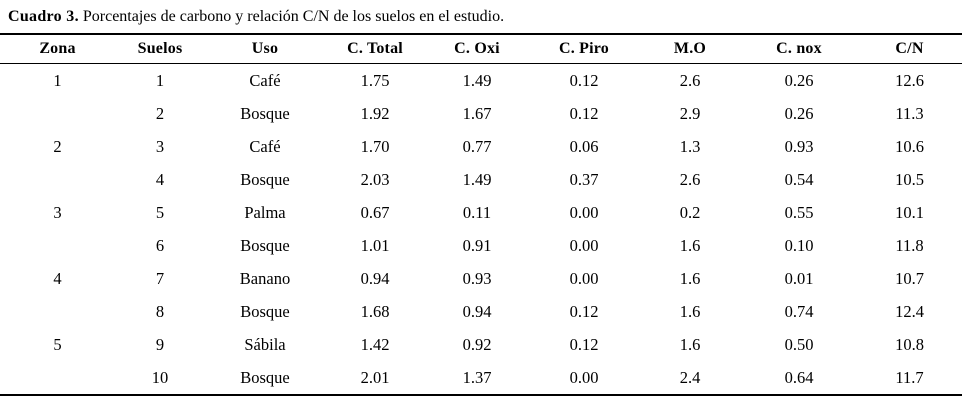 This screenshot has height=404, width=962. I want to click on table-cell: 0.74, so click(799, 311).